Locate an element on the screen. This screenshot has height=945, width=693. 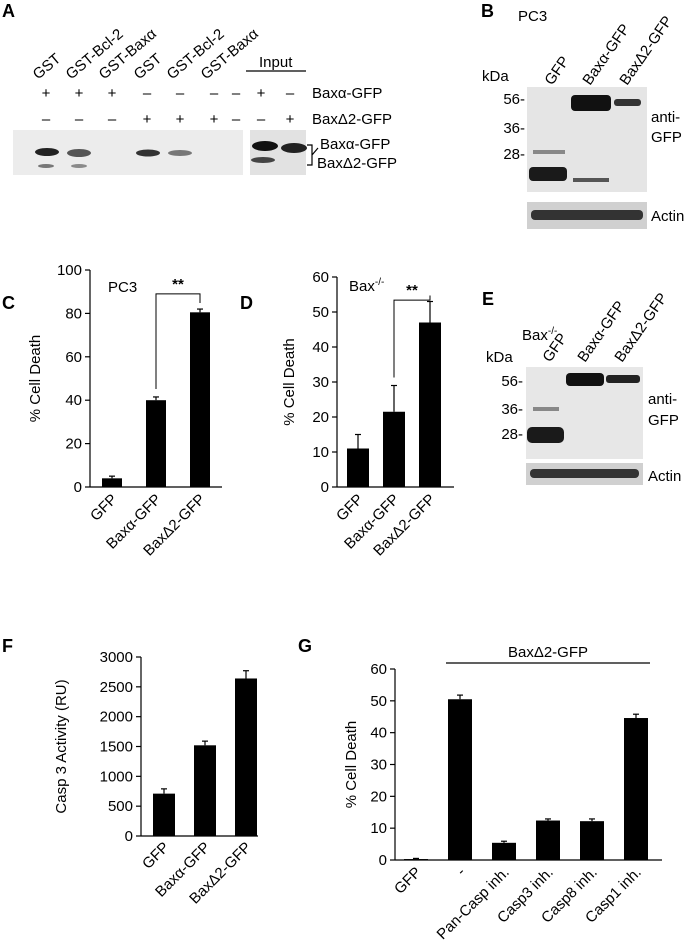
panel-e-markers: 56- 36- 28- is located at coordinates (512, 408).